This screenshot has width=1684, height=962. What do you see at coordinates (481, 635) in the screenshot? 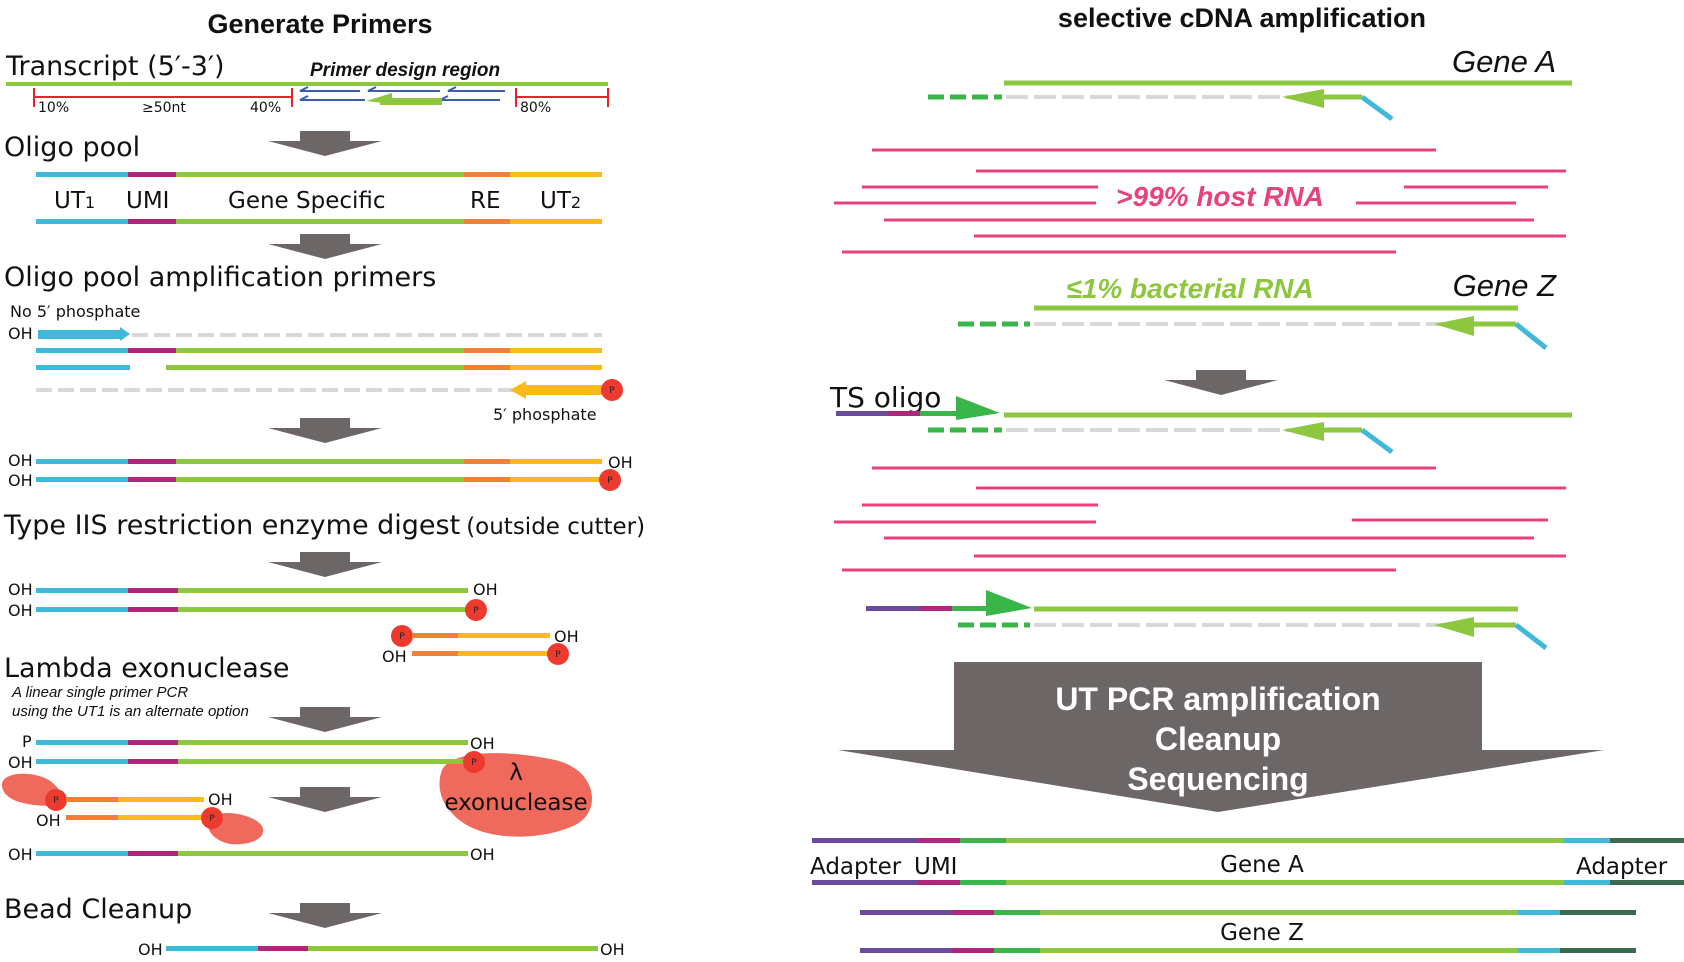
I see `cut-fragment-top` at bounding box center [481, 635].